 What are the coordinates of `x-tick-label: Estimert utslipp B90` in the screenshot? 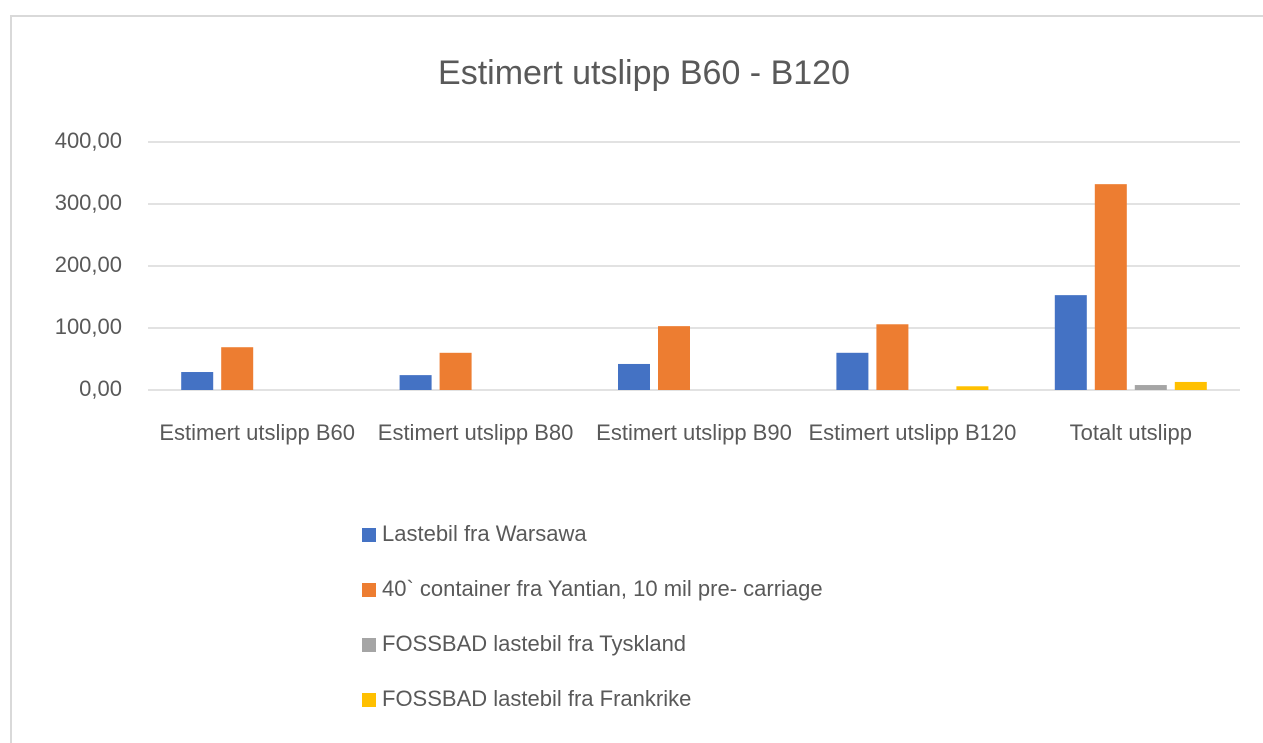 It's located at (694, 432).